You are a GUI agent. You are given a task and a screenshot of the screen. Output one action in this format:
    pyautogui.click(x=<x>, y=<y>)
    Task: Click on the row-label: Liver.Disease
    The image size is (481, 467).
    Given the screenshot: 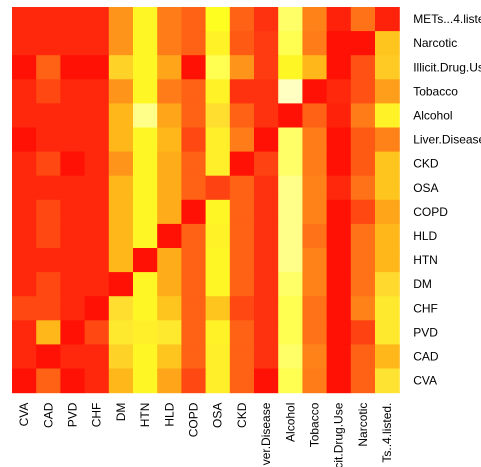 What is the action you would take?
    pyautogui.click(x=447, y=140)
    